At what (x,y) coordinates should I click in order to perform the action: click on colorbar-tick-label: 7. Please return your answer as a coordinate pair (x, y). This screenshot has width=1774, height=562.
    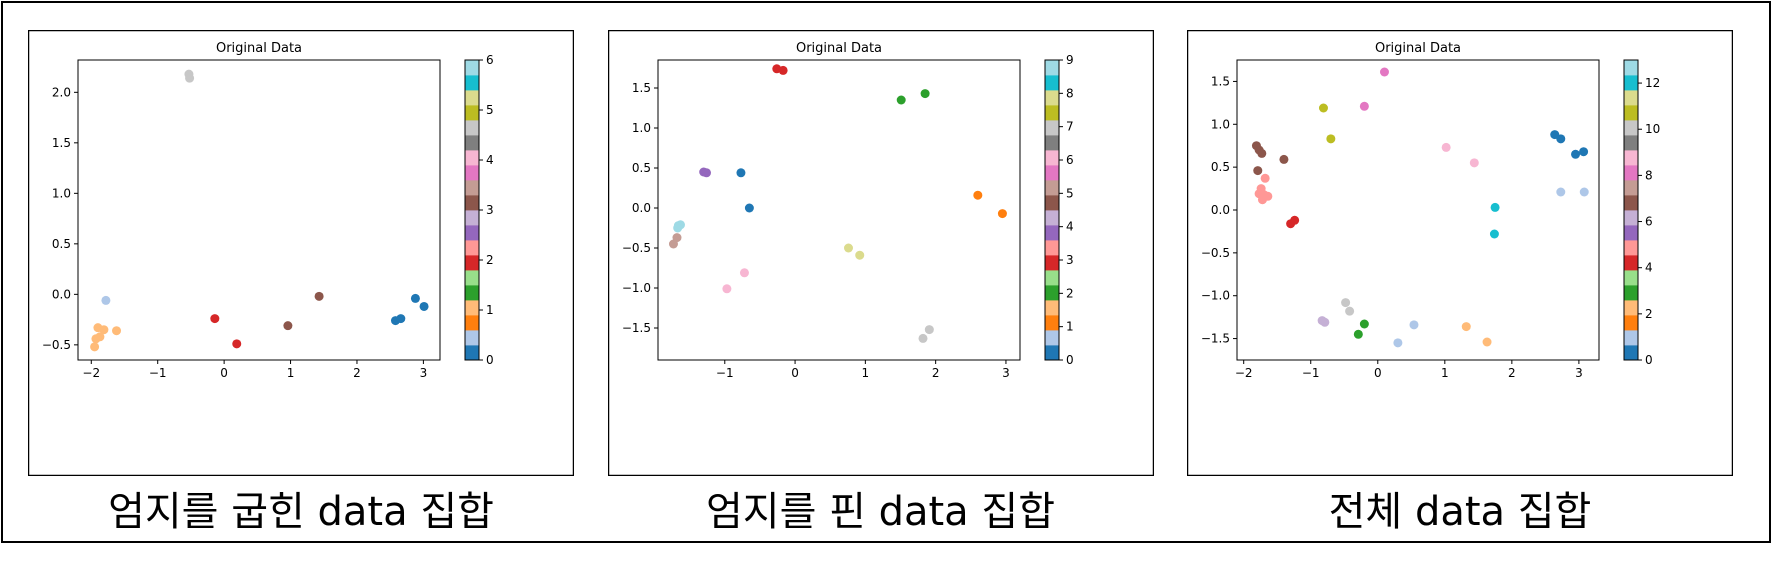
    Looking at the image, I should click on (1070, 127).